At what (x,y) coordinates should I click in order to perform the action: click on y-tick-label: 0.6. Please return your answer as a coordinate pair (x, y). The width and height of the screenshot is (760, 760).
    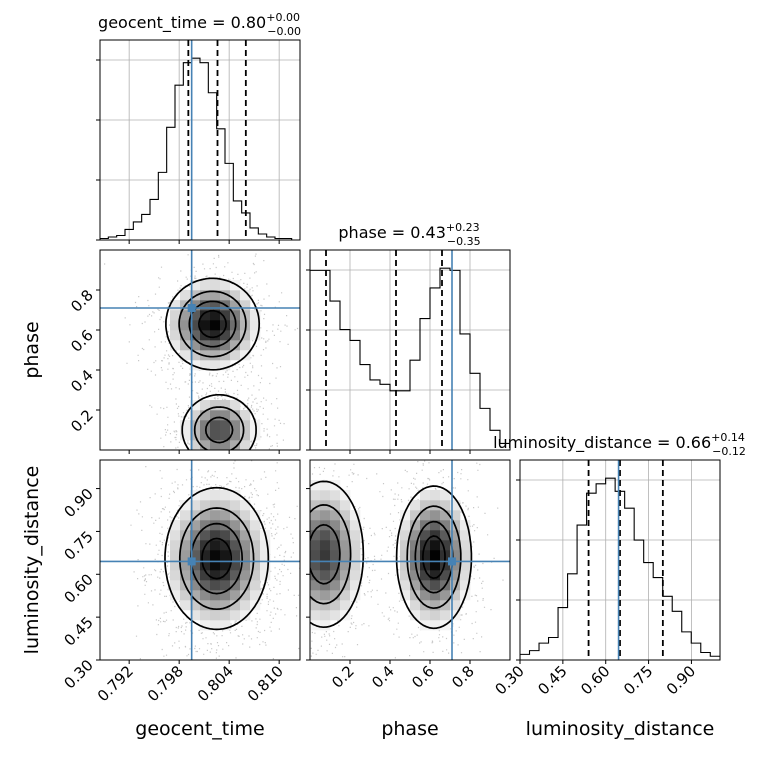
    Looking at the image, I should click on (82, 341).